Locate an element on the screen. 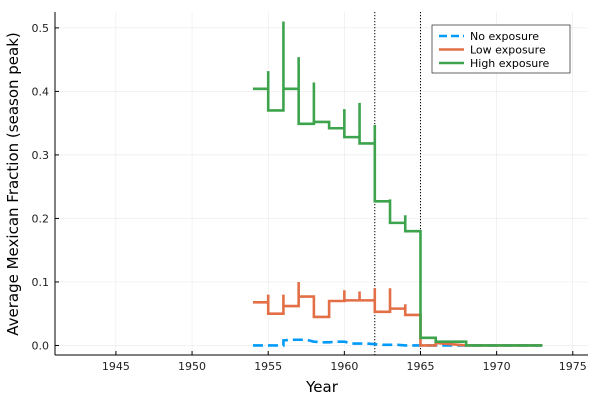 The height and width of the screenshot is (400, 600). x-tick-label: 1950 is located at coordinates (192, 366).